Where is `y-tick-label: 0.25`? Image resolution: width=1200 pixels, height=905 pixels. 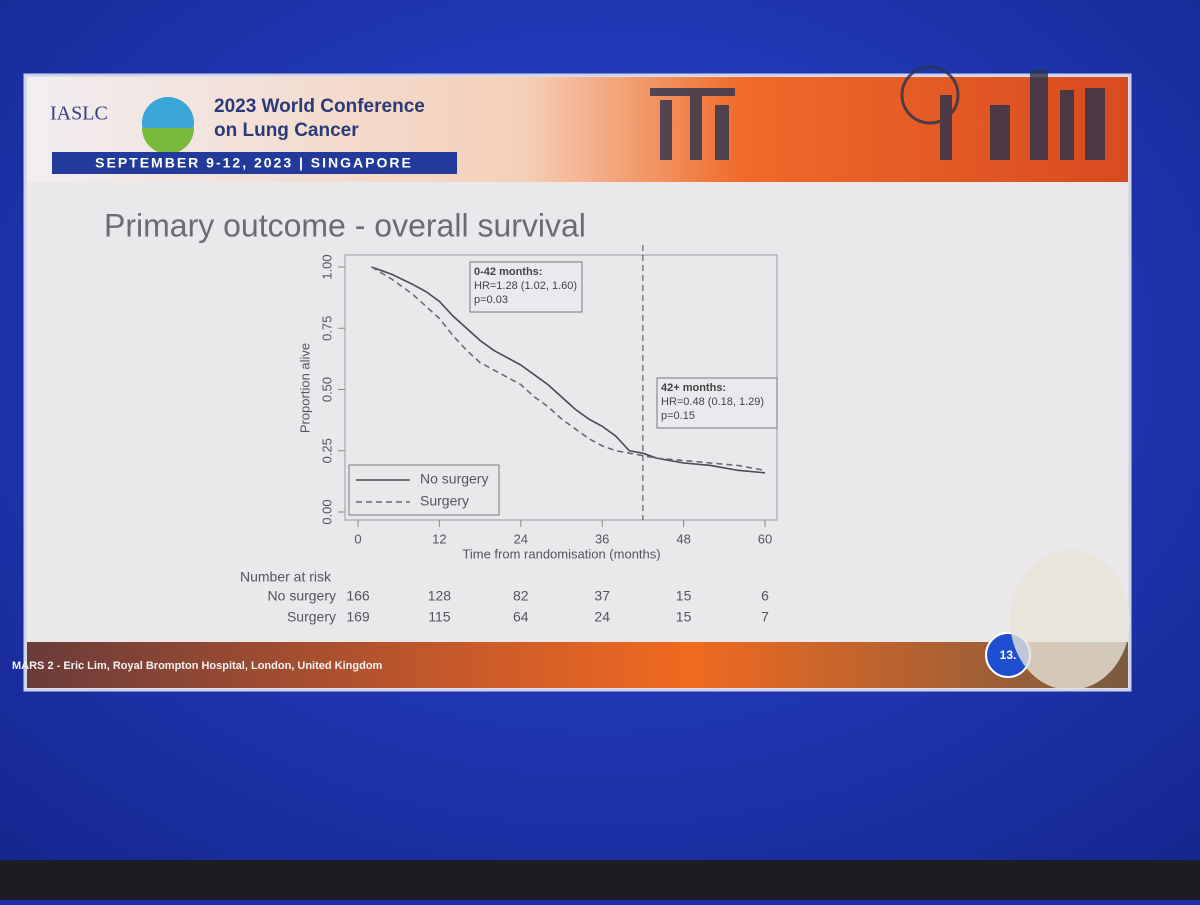
y-tick-label: 0.25 is located at coordinates (326, 450).